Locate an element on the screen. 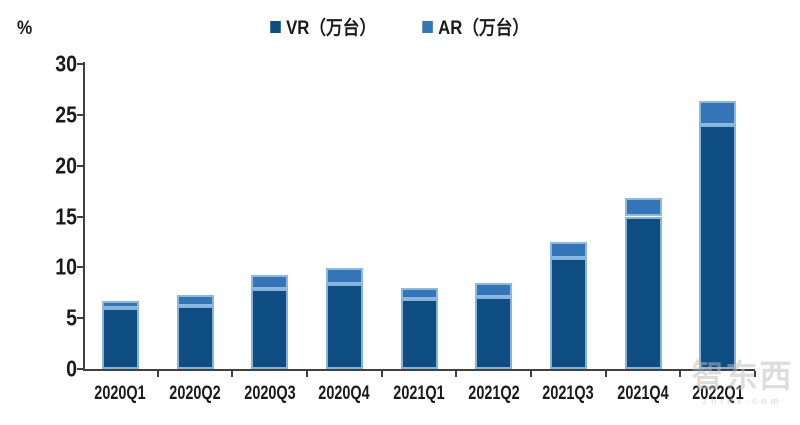  bar-segment-ar-2020Q1 is located at coordinates (120, 304).